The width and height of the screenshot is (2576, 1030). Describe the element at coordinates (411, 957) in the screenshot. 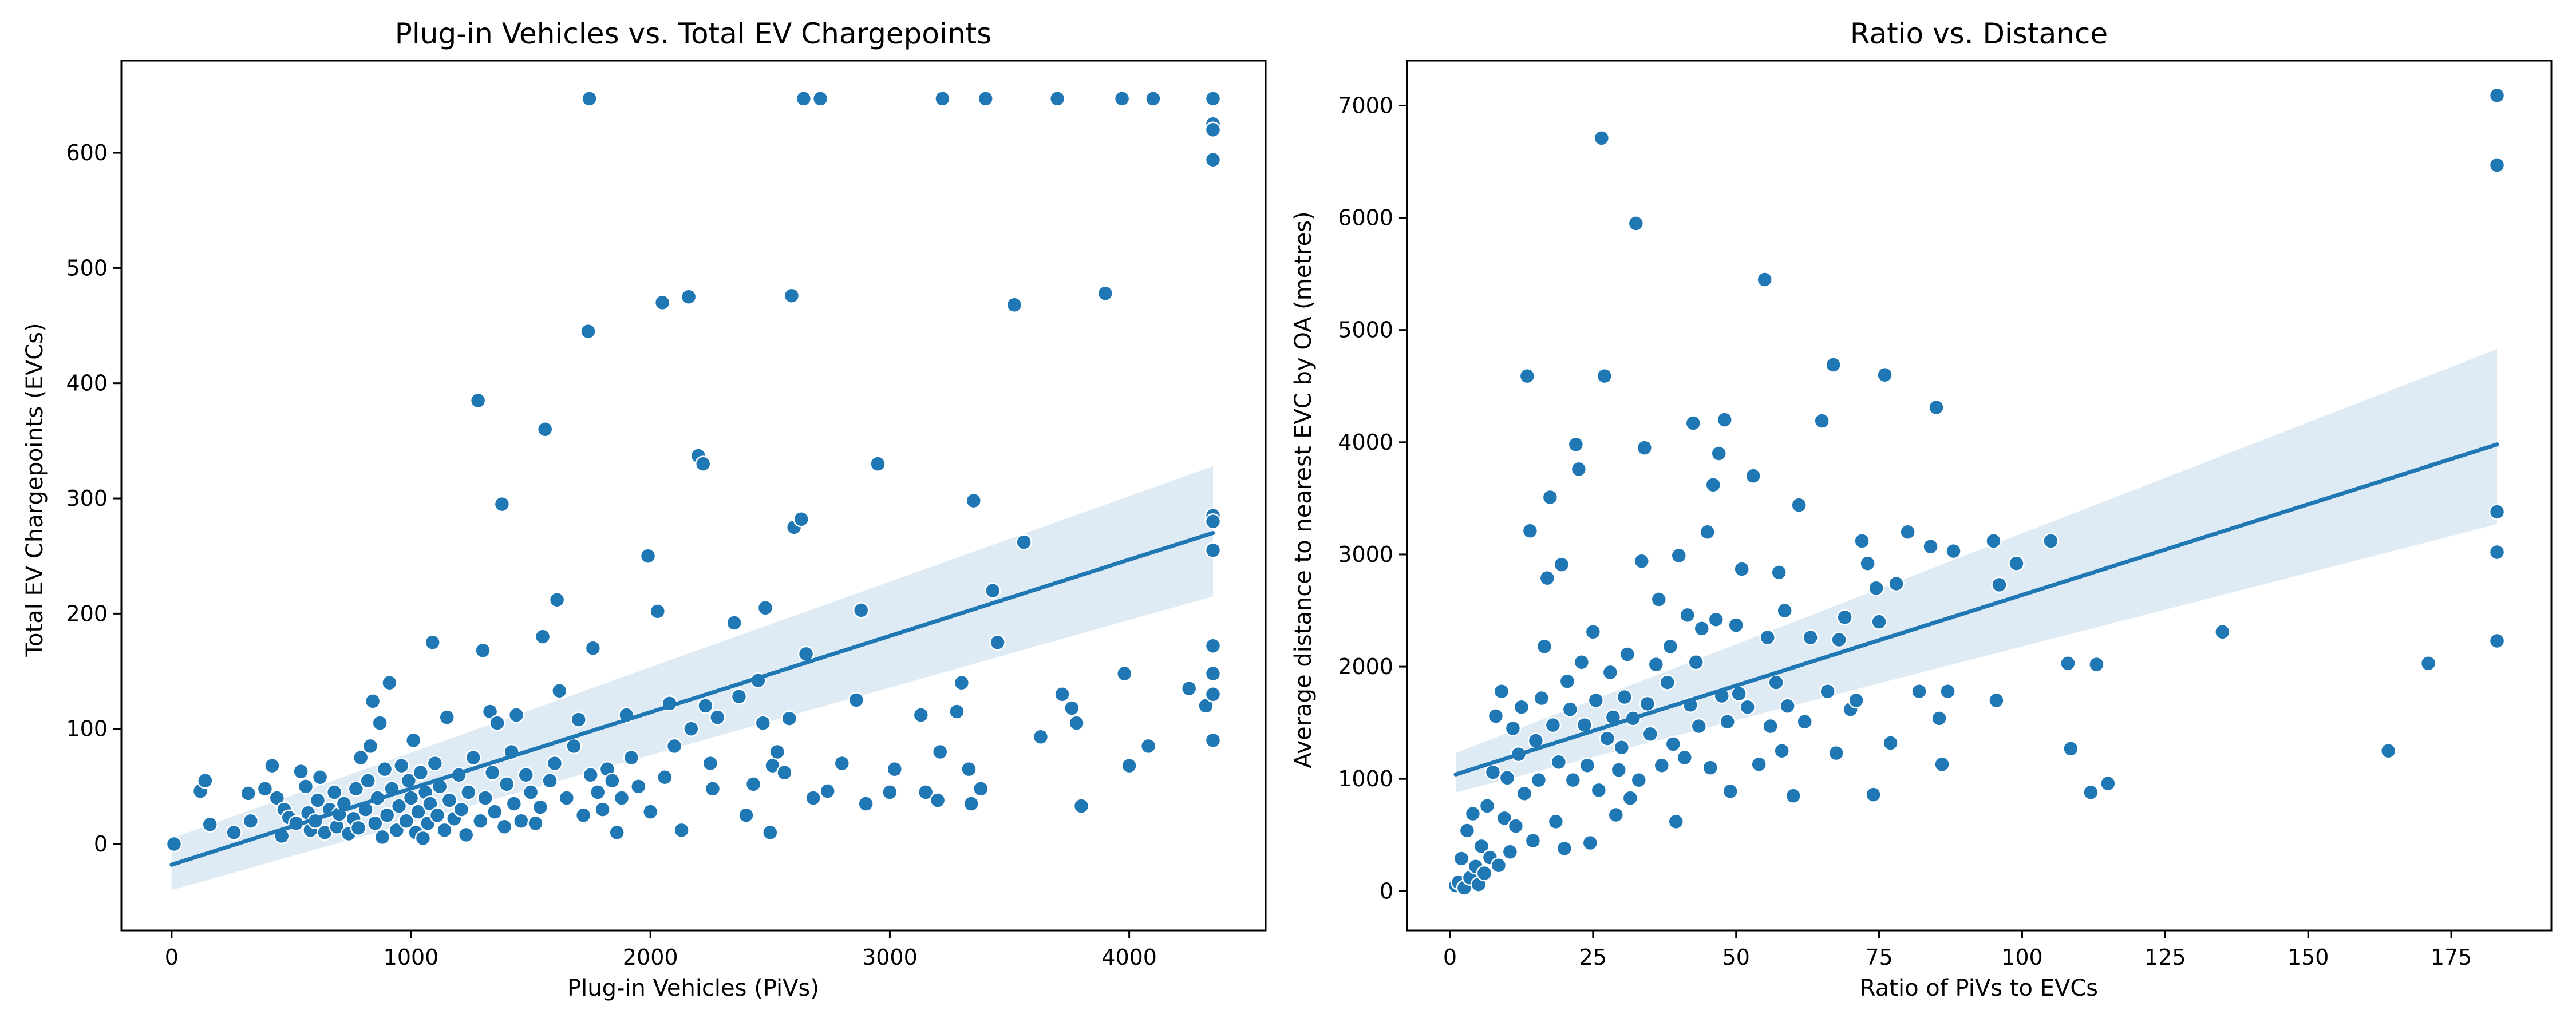

I see `x-tick-label: 1000` at that location.